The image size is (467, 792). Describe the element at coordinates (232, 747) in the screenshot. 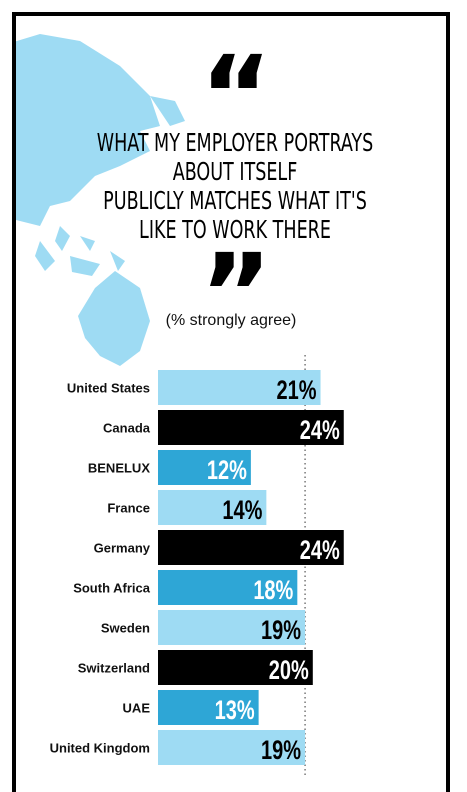

I see `bar-united-kingdom` at that location.